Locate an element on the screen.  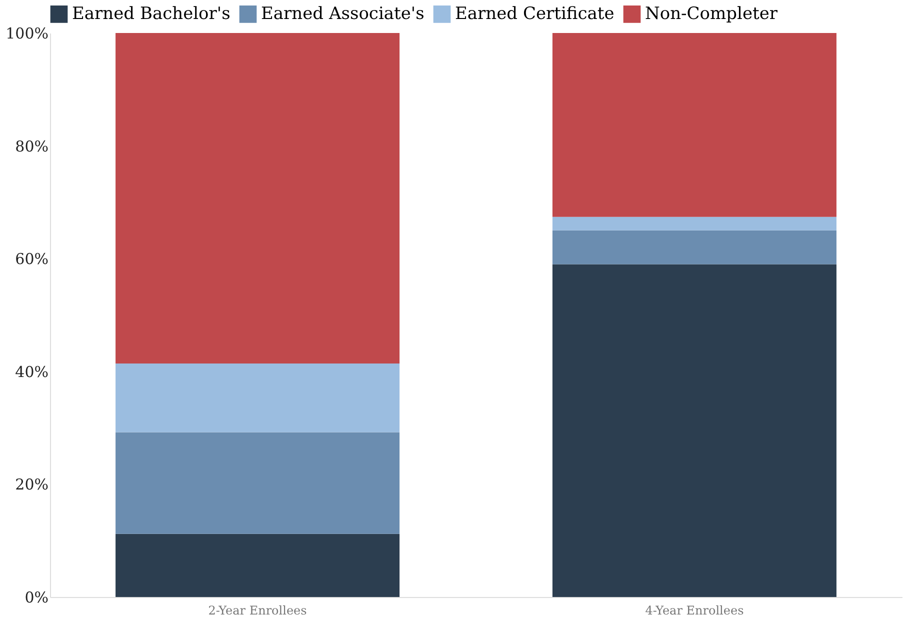
legend-label: Non-Completer is located at coordinates (711, 14).